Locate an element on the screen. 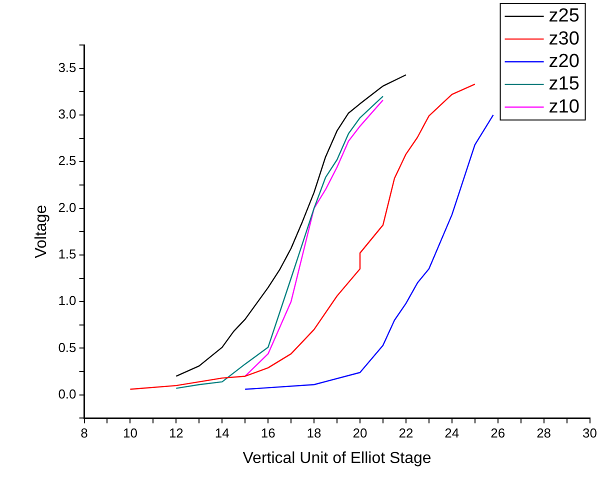 The height and width of the screenshot is (478, 600). y-tick-label: 0.5 is located at coordinates (67, 347).